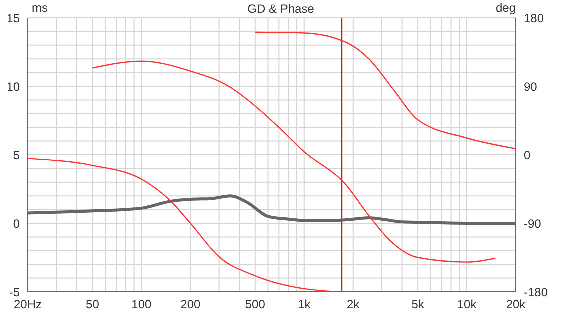 The width and height of the screenshot is (562, 322). I want to click on y-tick-label: 10, so click(13, 87).